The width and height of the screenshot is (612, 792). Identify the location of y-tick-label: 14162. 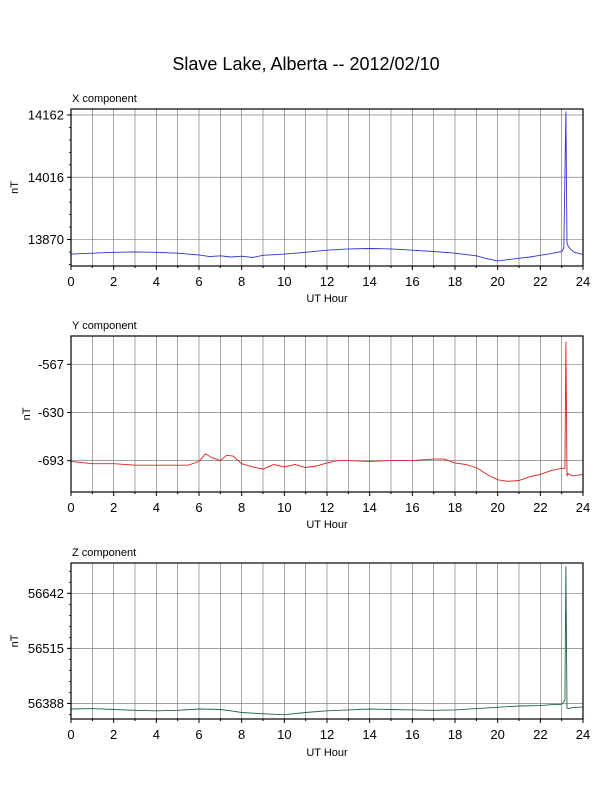
(46, 114).